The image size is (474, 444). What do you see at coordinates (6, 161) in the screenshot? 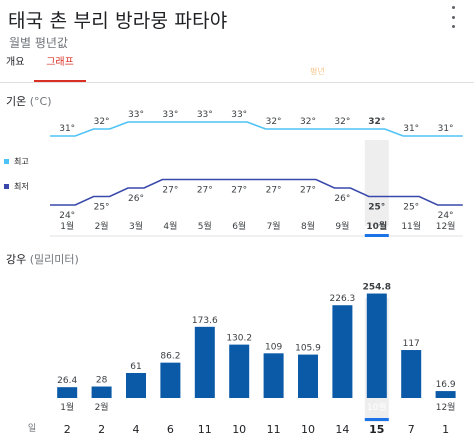
I see `legend-high-swatch` at bounding box center [6, 161].